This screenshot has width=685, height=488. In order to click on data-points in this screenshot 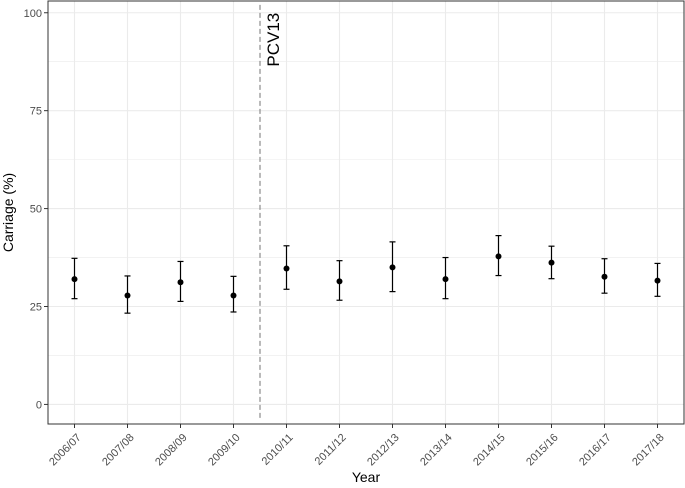, I will do `click(366, 276)`.